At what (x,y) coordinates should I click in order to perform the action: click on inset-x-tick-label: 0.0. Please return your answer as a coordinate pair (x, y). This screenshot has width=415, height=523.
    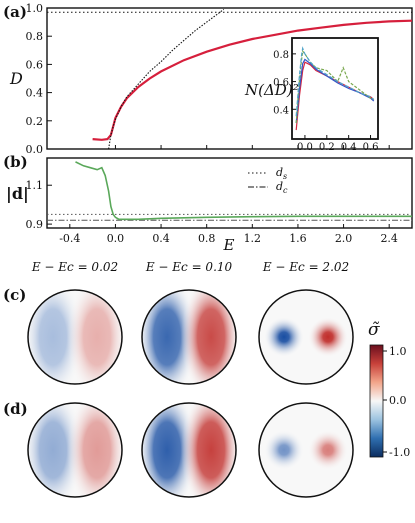
    Looking at the image, I should click on (305, 147).